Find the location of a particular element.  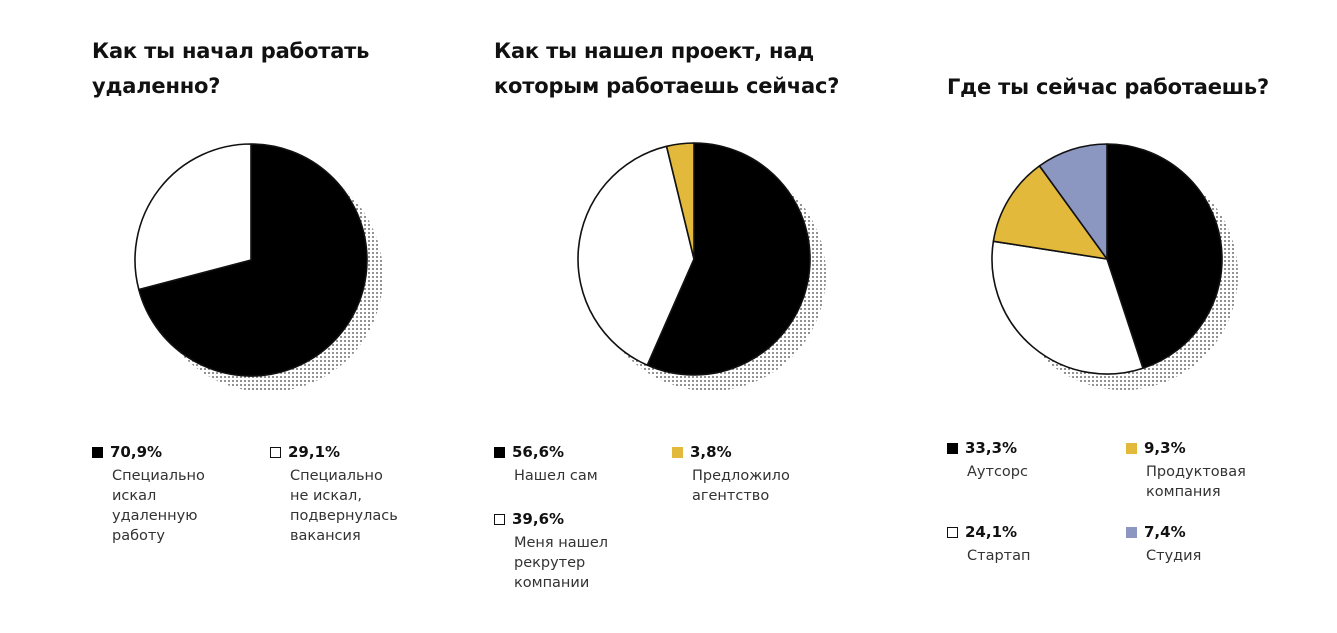

legend-item: 3,8% Предложило агентство is located at coordinates (731, 474).